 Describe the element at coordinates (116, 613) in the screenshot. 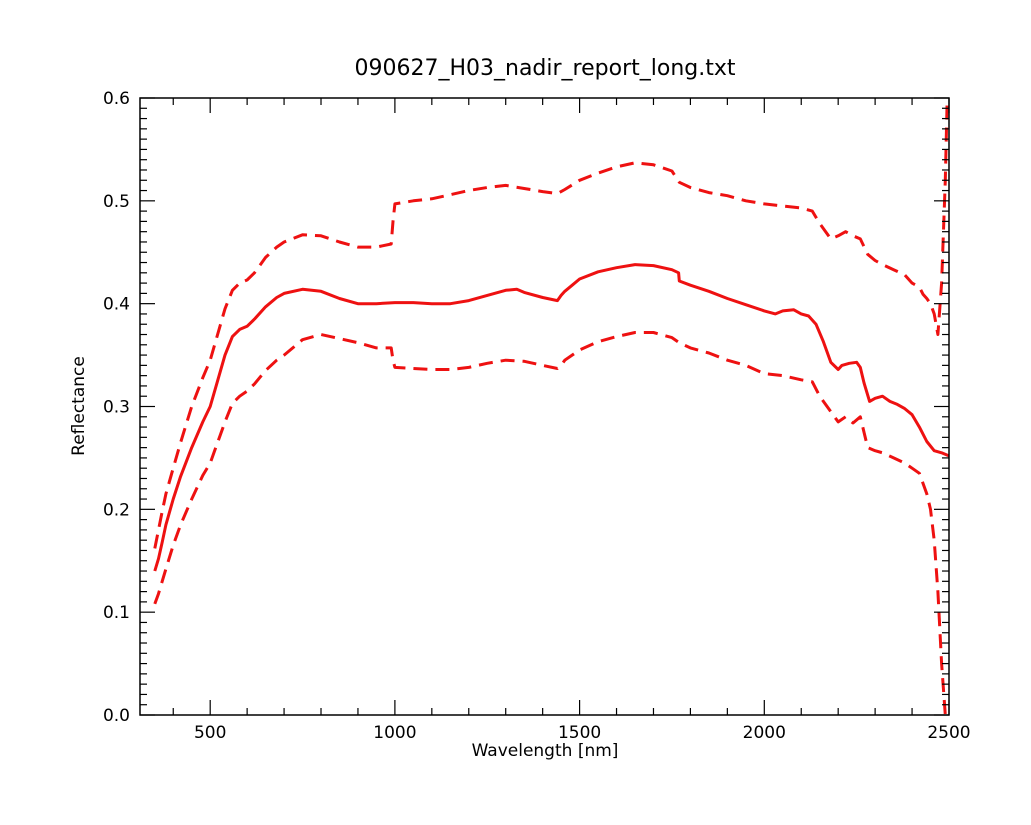

I see `y-tick-label: 0.1` at that location.